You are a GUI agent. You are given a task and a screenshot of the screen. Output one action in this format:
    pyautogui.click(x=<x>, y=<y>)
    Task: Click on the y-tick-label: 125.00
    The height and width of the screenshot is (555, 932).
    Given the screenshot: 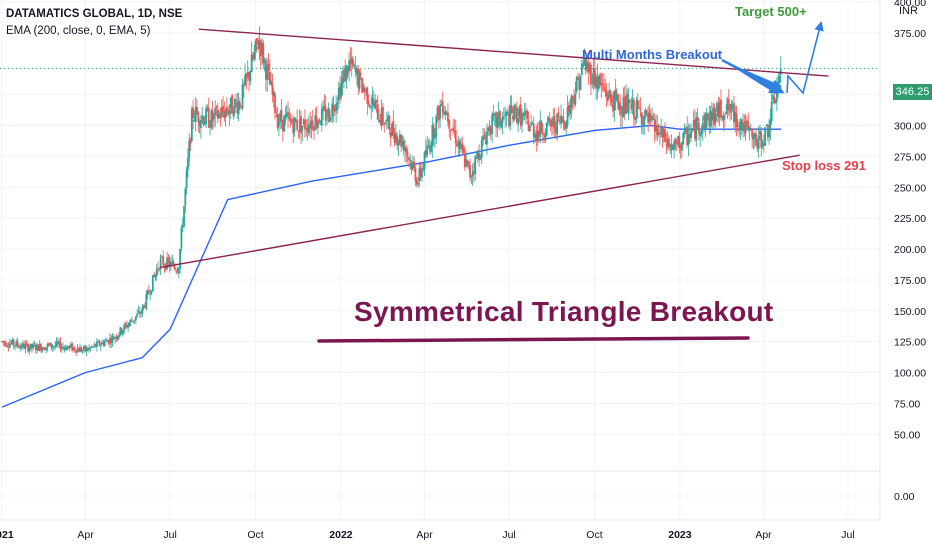 What is the action you would take?
    pyautogui.click(x=910, y=343)
    